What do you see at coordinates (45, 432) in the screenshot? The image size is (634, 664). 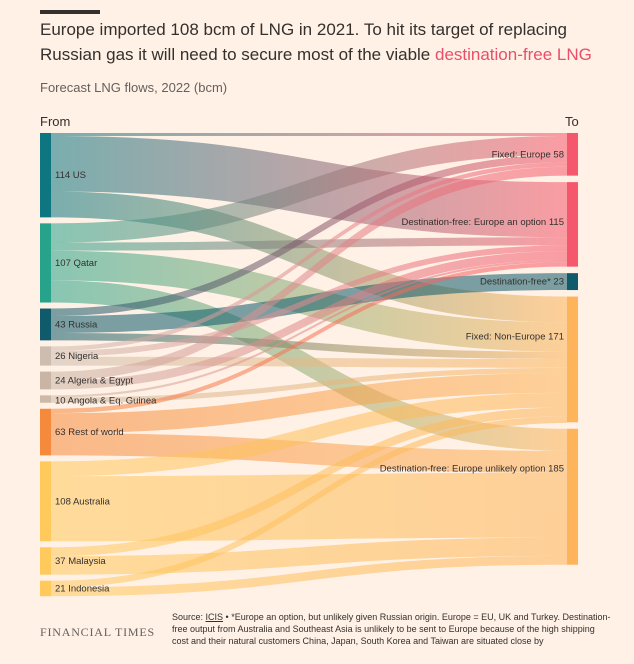 I see `source-node-rest` at bounding box center [45, 432].